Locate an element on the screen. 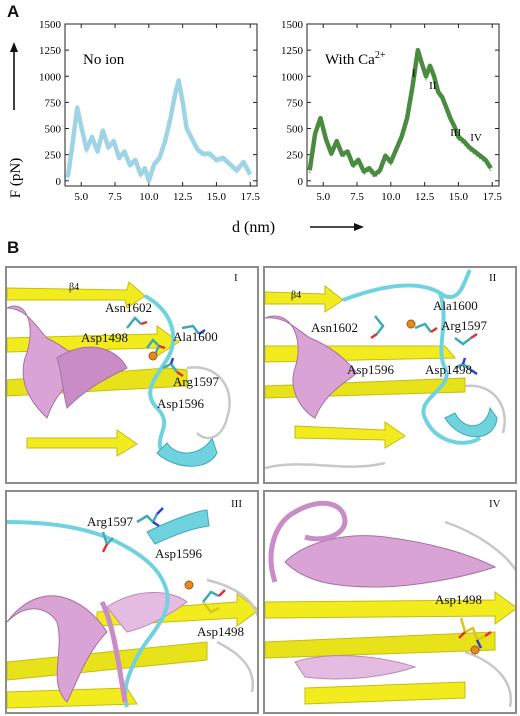 This screenshot has width=520, height=716. x-tick-label: 7.5 is located at coordinates (115, 197).